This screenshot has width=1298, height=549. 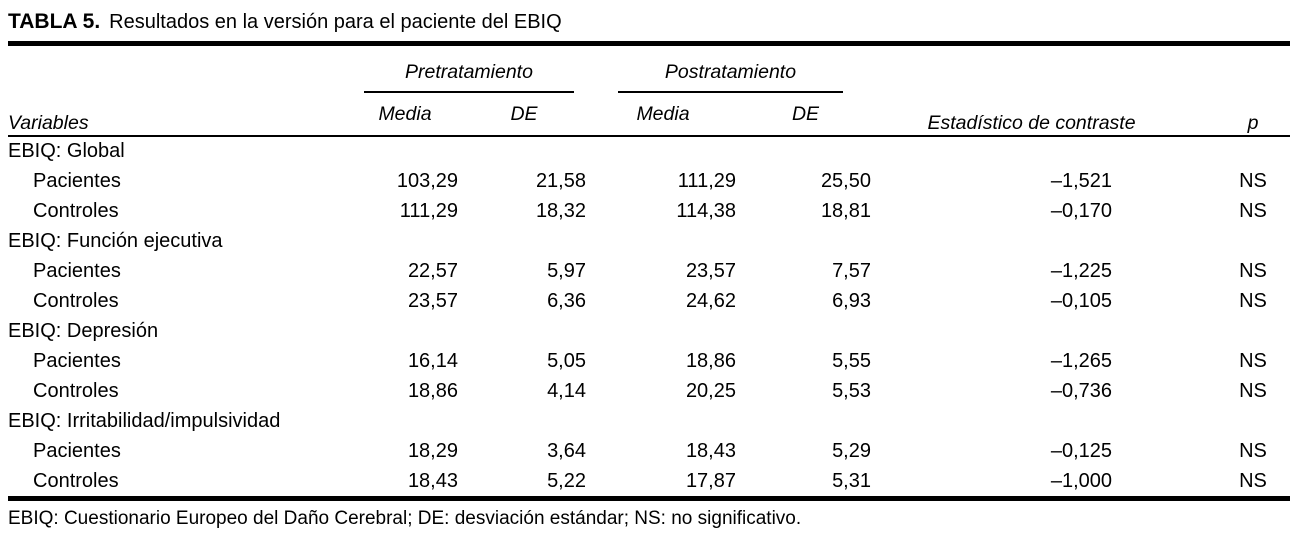 I want to click on cell-pre-media: 16,14, so click(x=432, y=360).